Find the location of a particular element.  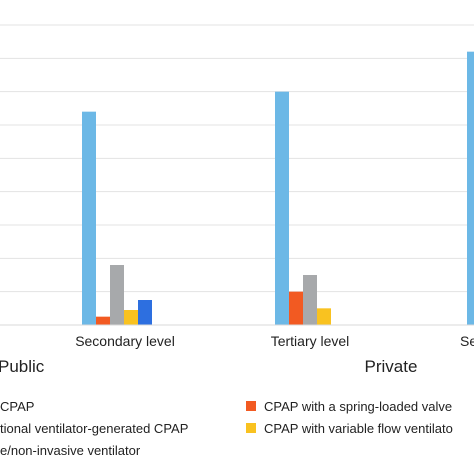

legend-item-spring-loaded-valve: CPAP with a spring-loaded valve is located at coordinates (349, 406).